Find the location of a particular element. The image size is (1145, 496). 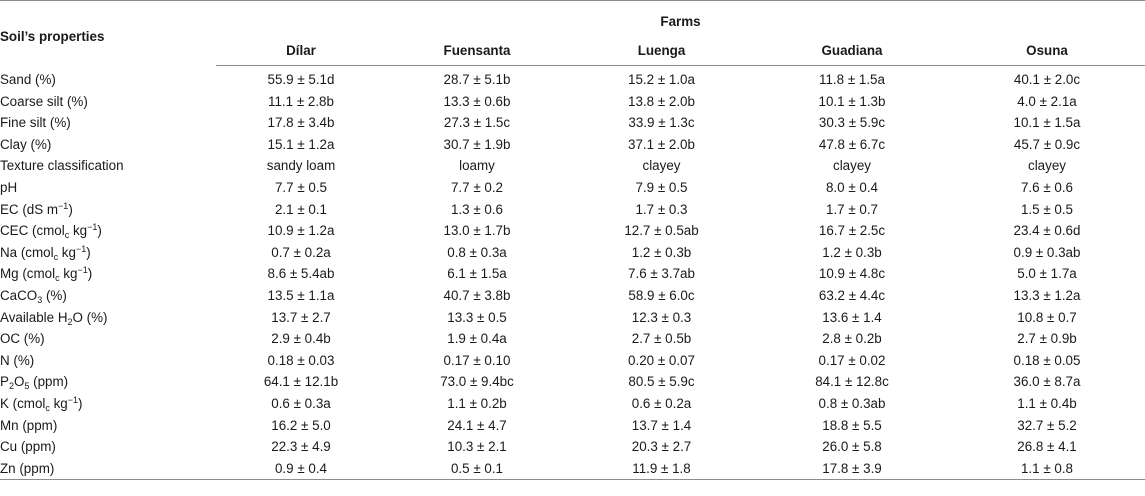

row-label-label: Fine silt (%) is located at coordinates (35, 123).